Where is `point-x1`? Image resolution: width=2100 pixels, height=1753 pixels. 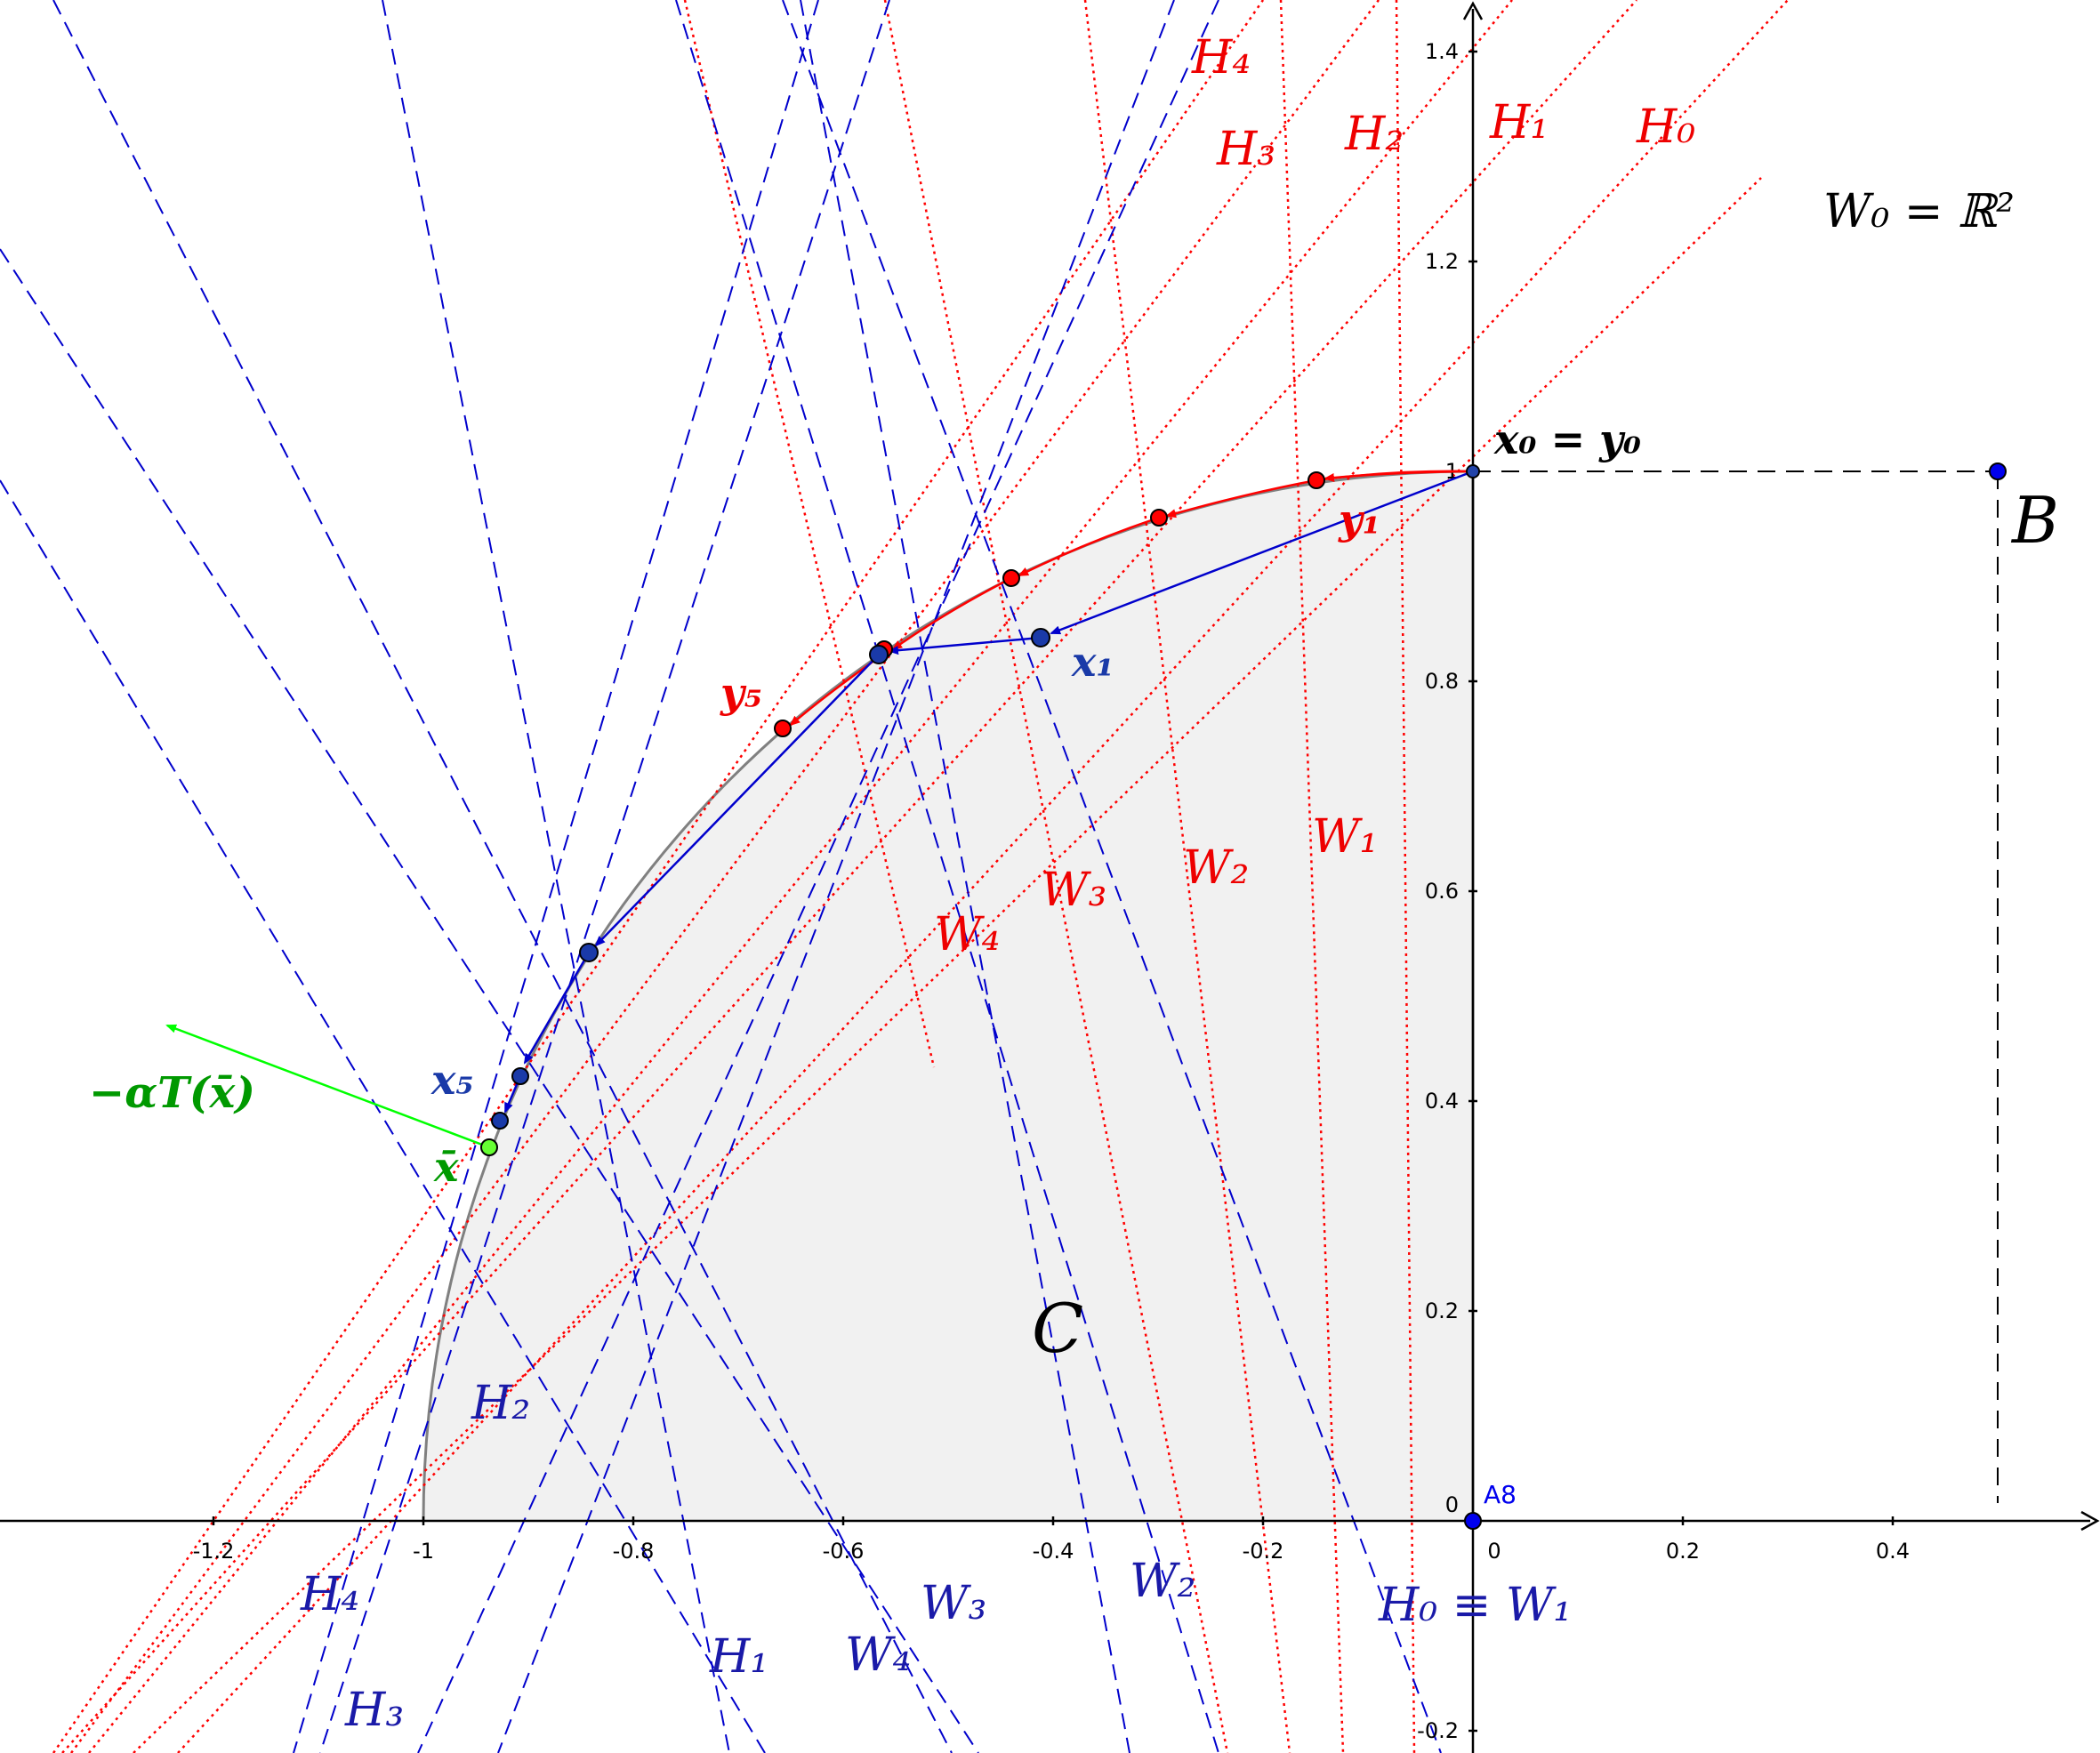 point-x1 is located at coordinates (1040, 637).